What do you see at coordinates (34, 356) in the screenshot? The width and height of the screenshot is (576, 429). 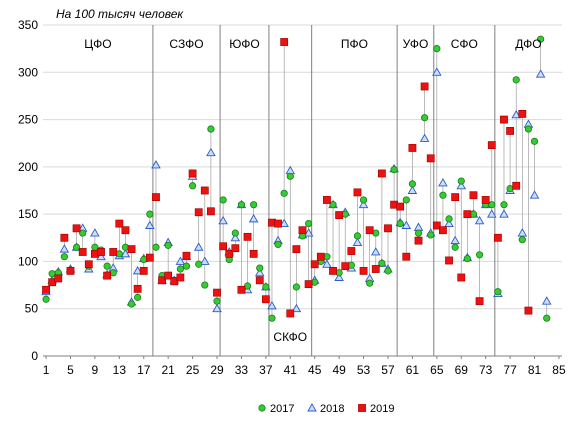 I see `y-tick-label: 0` at bounding box center [34, 356].